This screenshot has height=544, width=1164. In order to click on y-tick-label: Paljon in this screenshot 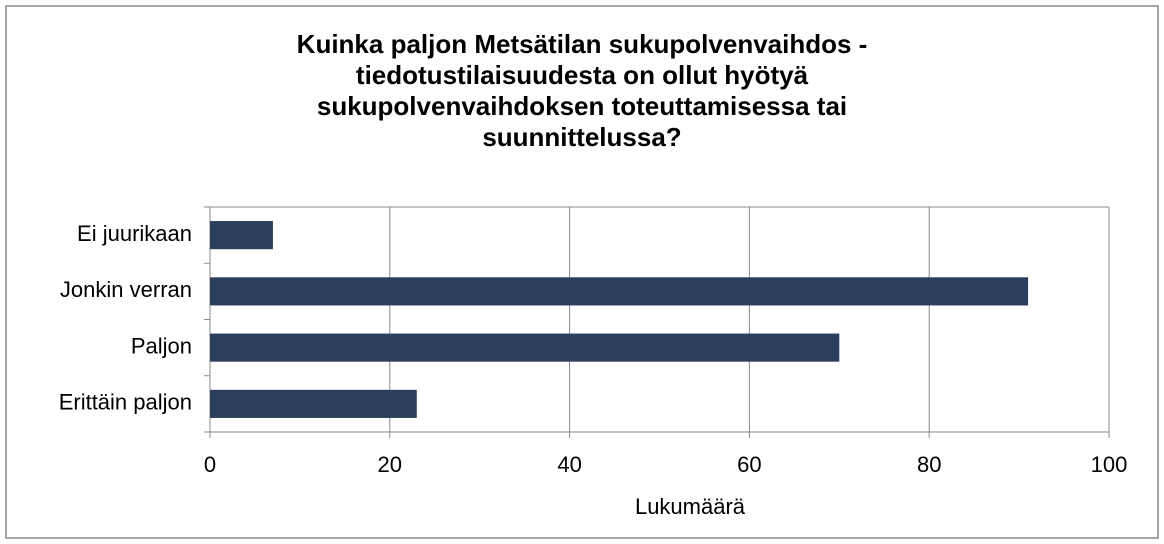, I will do `click(161, 345)`.